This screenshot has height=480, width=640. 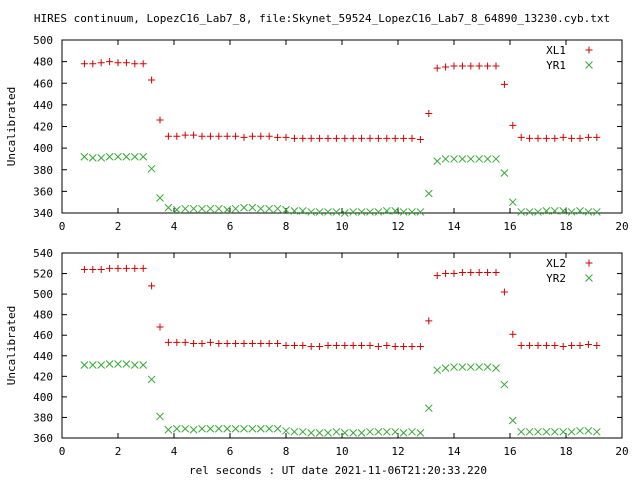 I want to click on x-tick-label: 8, so click(x=286, y=226).